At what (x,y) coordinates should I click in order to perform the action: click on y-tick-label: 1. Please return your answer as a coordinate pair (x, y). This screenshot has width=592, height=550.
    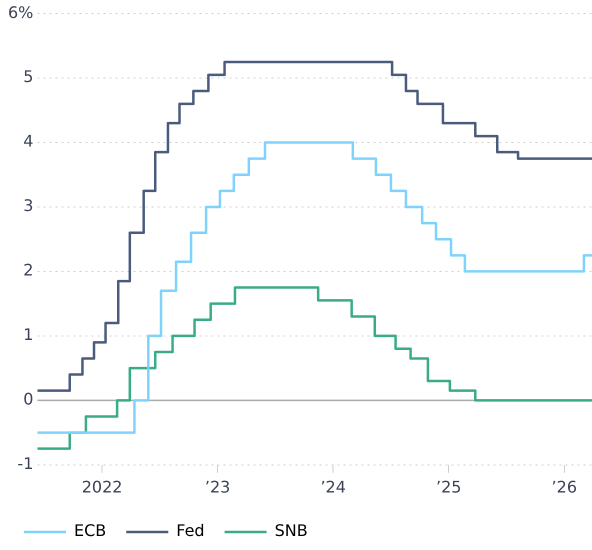
    Looking at the image, I should click on (28, 334).